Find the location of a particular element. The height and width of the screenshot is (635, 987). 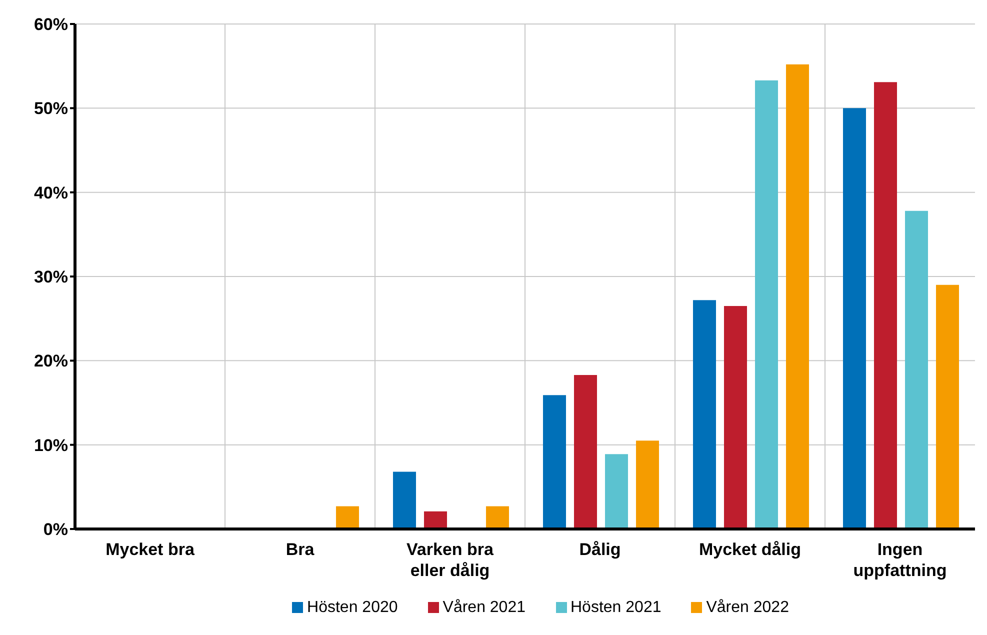

x-tick-label: Ingen uppfattning is located at coordinates (900, 560).